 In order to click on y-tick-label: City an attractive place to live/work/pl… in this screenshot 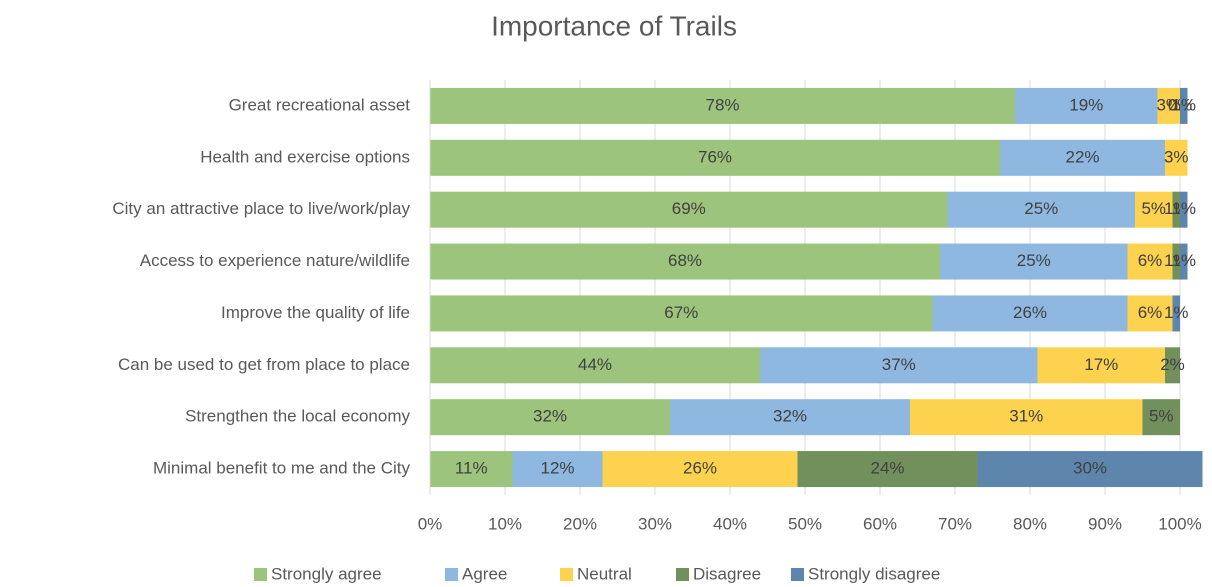, I will do `click(261, 208)`.